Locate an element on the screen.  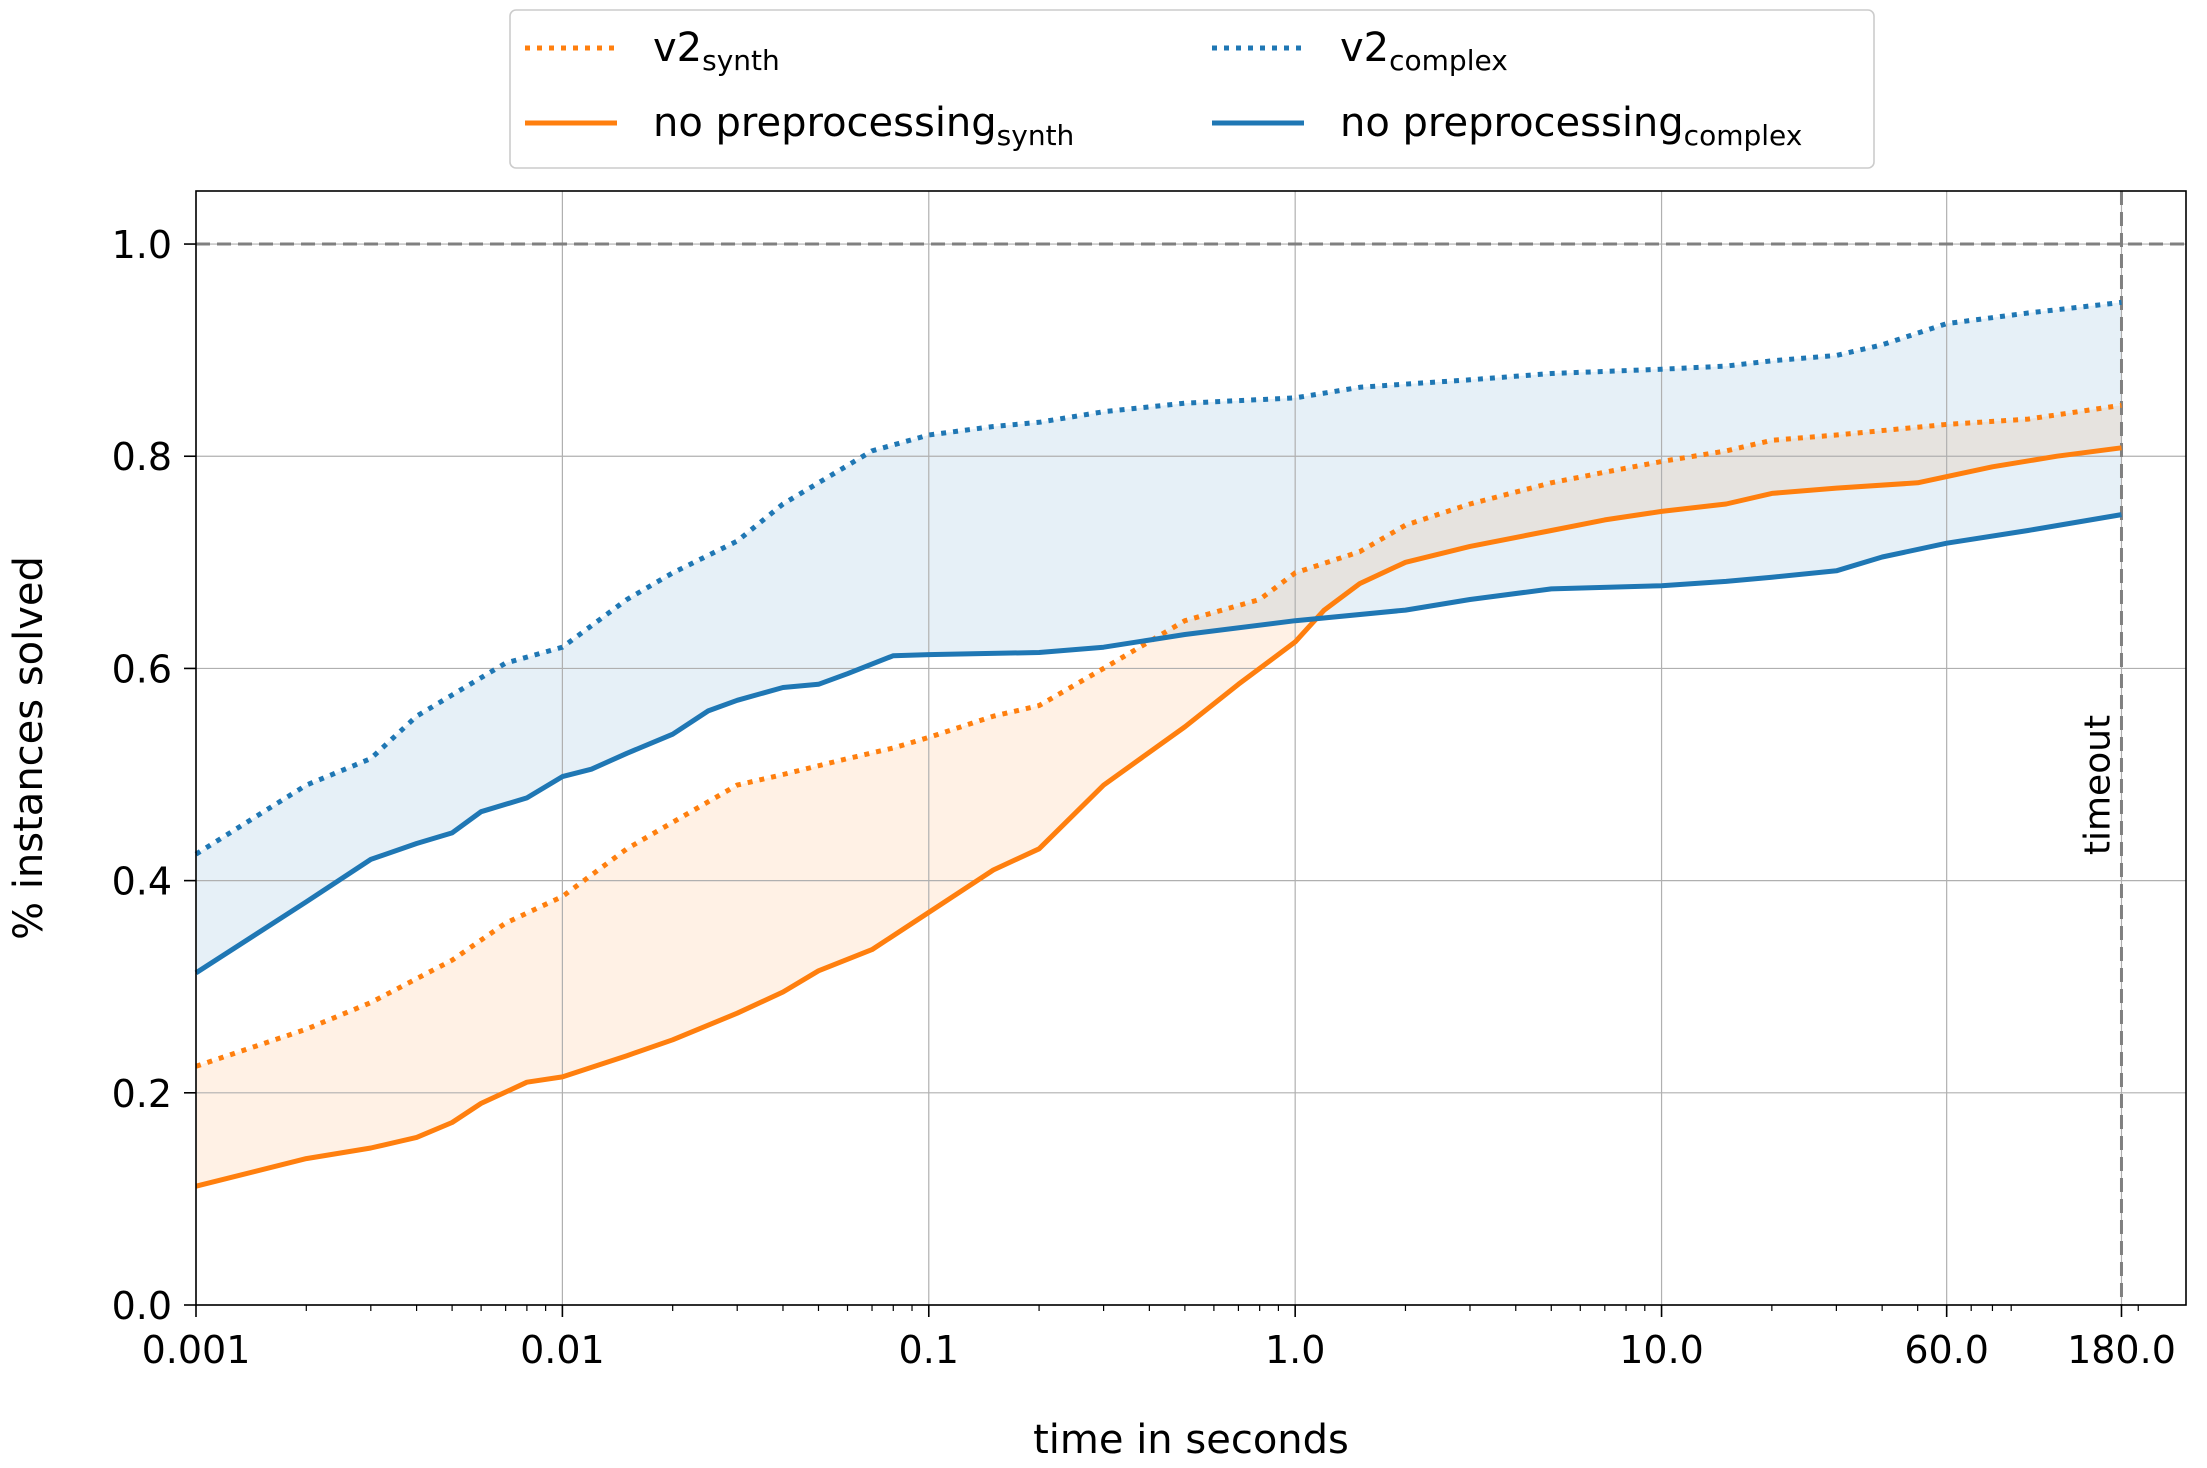
legend-label-v2-complex: v2complex is located at coordinates (1424, 51).